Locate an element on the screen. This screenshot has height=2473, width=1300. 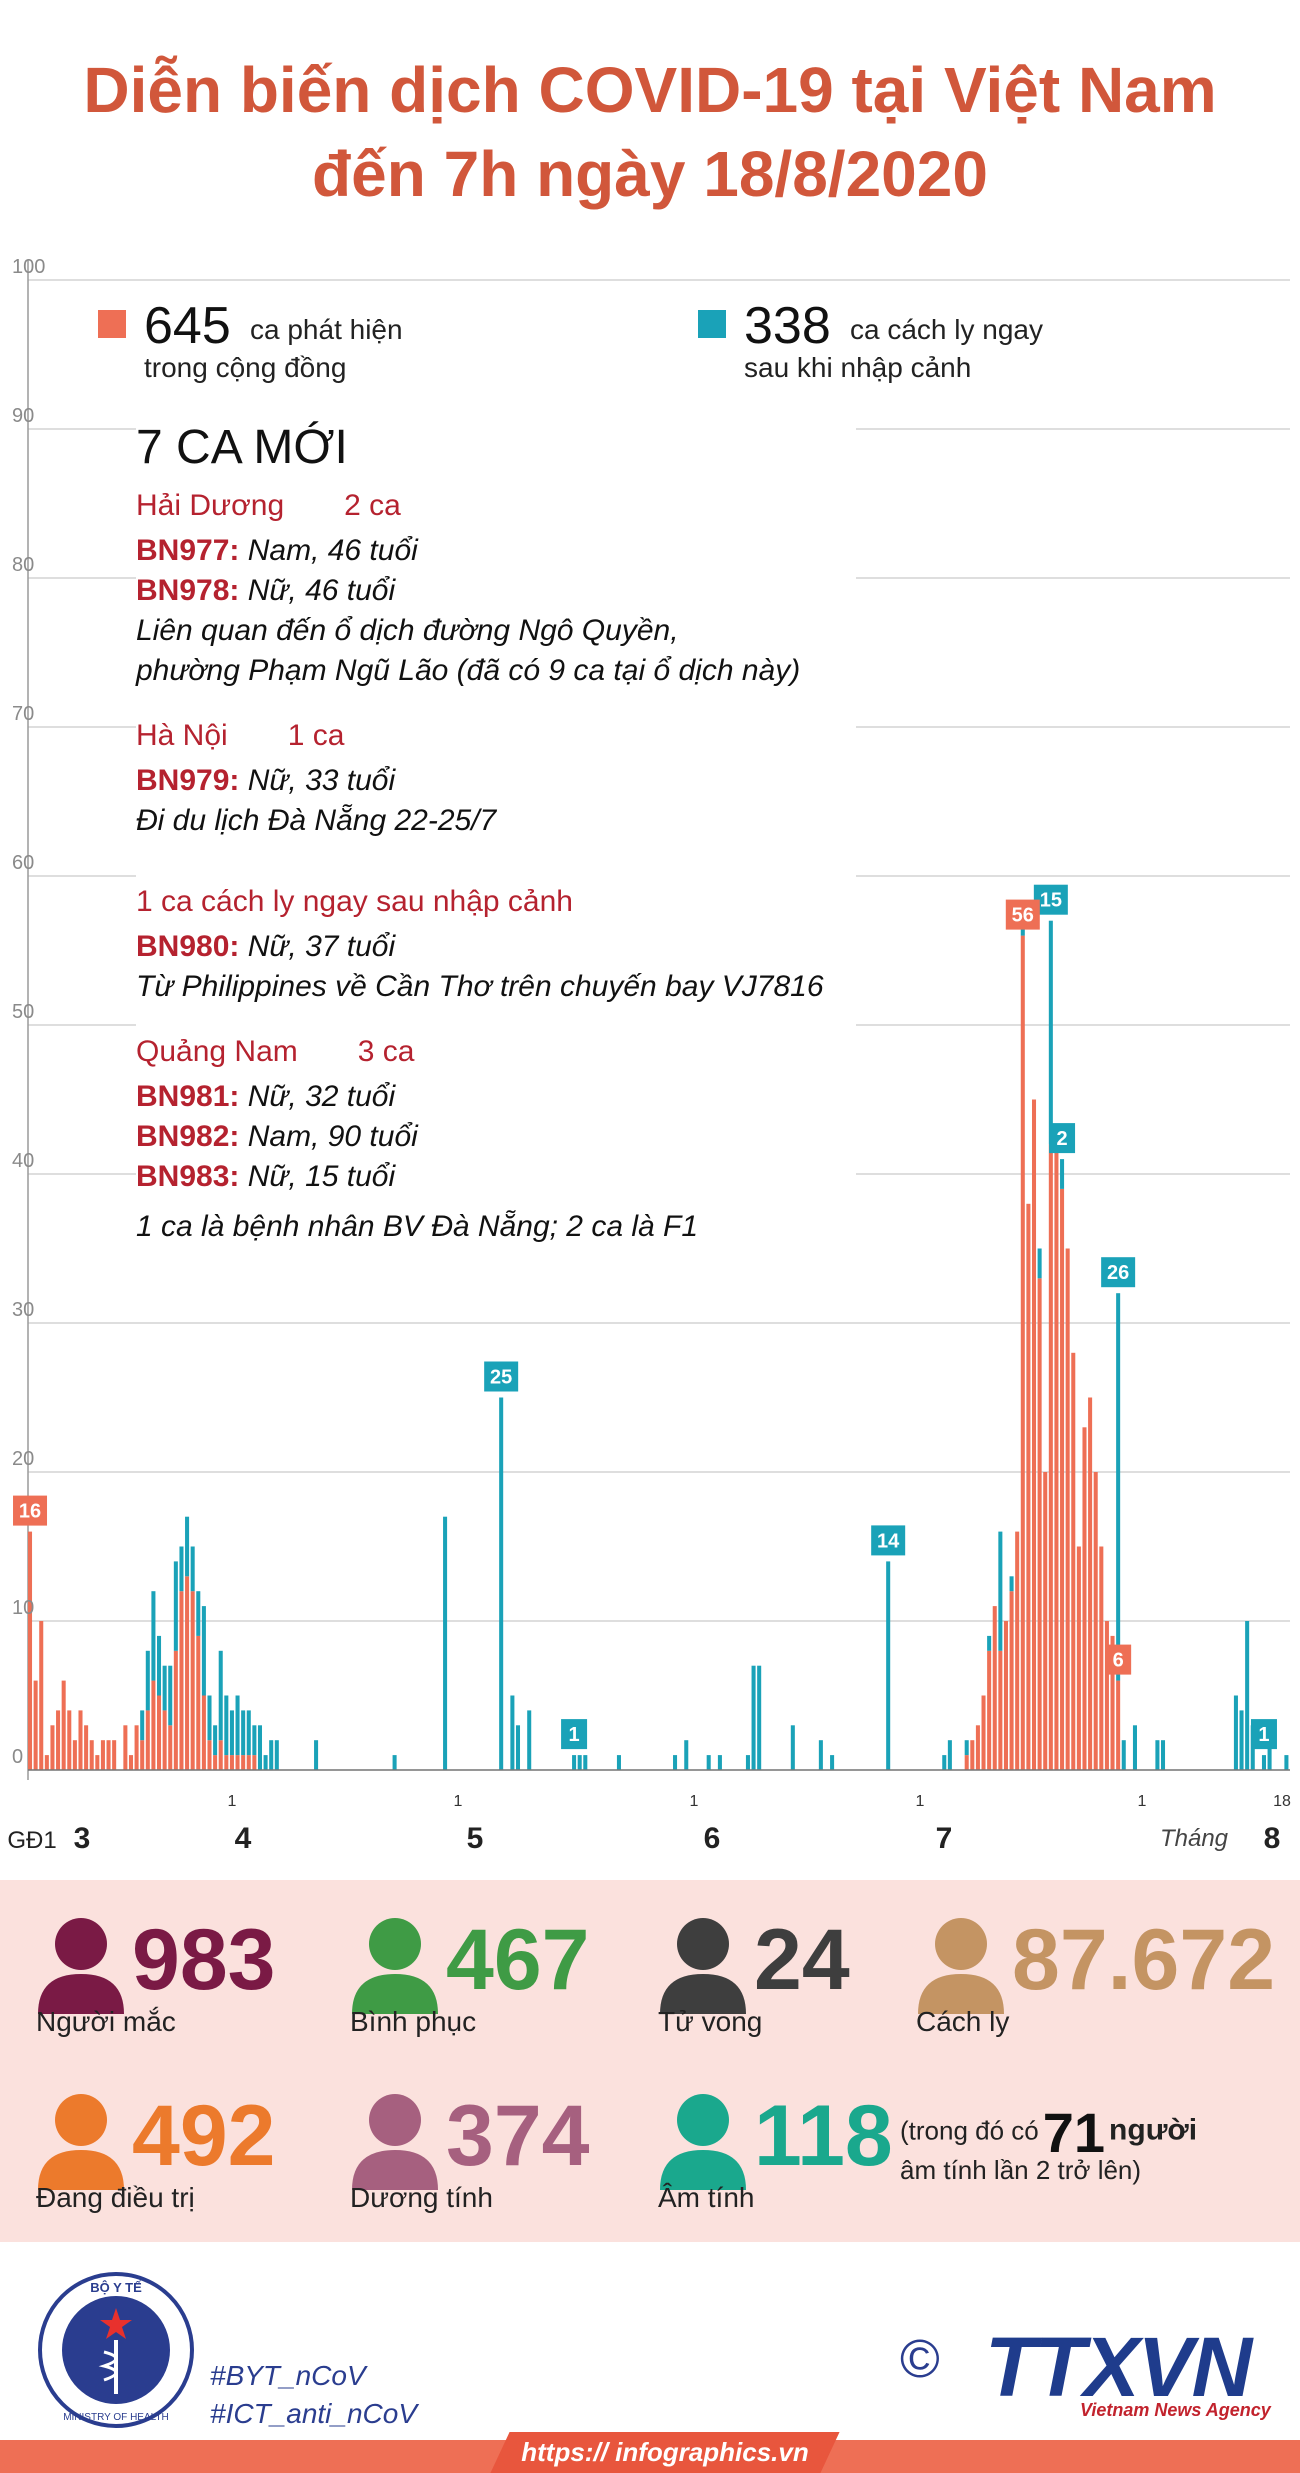
legend-community-value: 645 is located at coordinates (187, 326).